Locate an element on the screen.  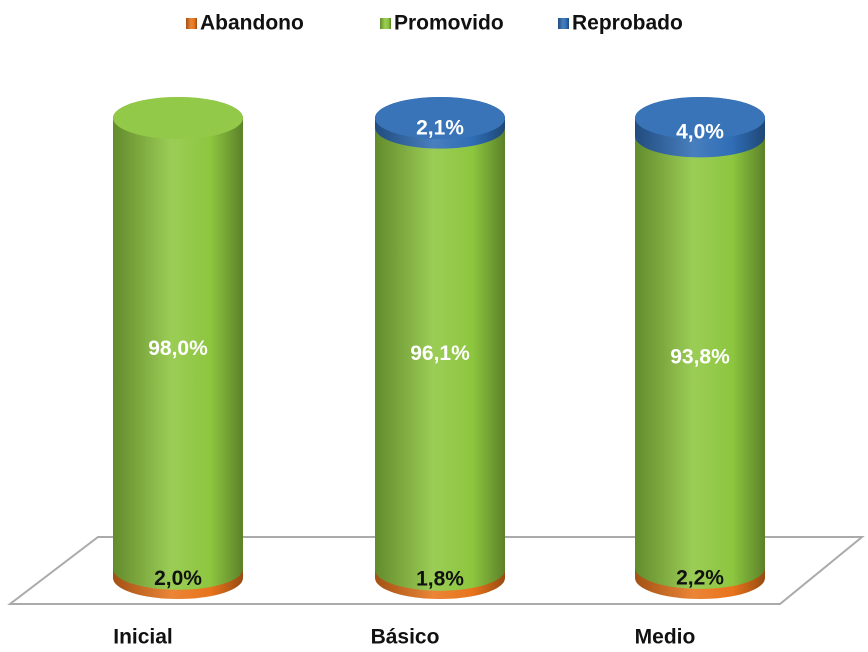
value-label: 4,0% is located at coordinates (700, 132).